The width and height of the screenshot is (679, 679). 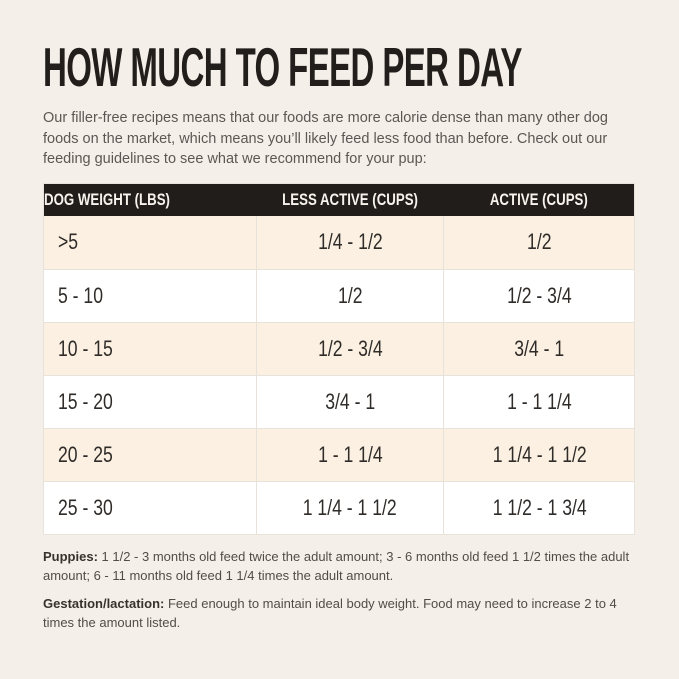 I want to click on cell-less-active: 1 - 1 1/4, so click(x=349, y=454).